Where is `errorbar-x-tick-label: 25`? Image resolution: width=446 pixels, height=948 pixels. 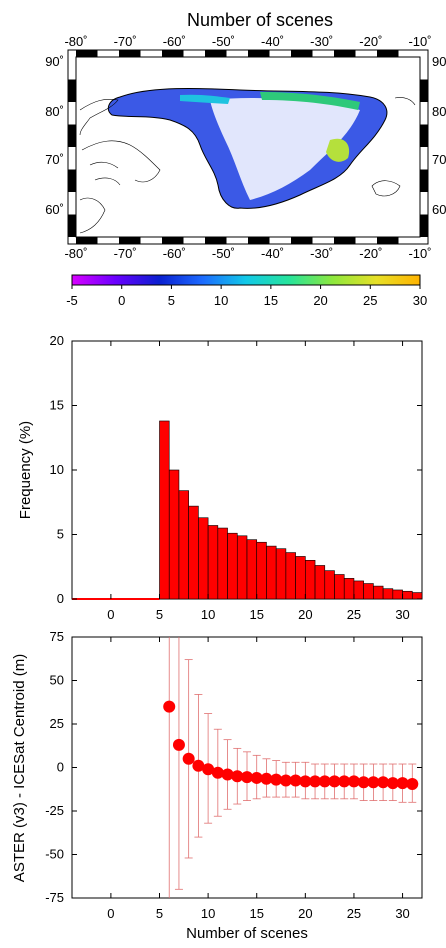 errorbar-x-tick-label: 25 is located at coordinates (354, 913).